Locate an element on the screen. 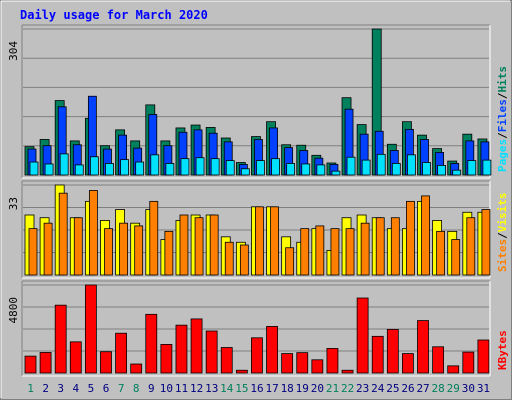  y-max-label: 4800 is located at coordinates (13, 310).